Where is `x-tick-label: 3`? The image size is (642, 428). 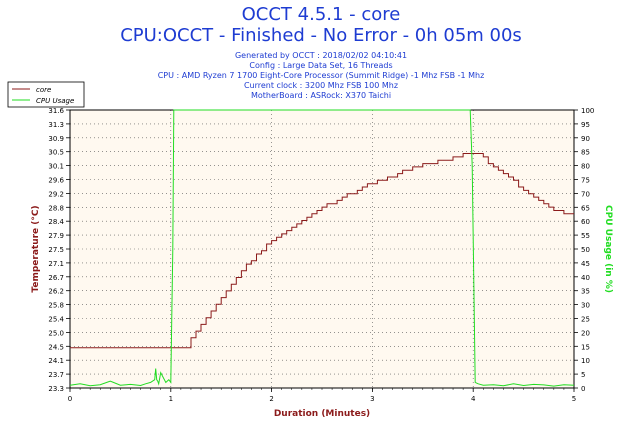
x-tick-label: 3 is located at coordinates (372, 399).